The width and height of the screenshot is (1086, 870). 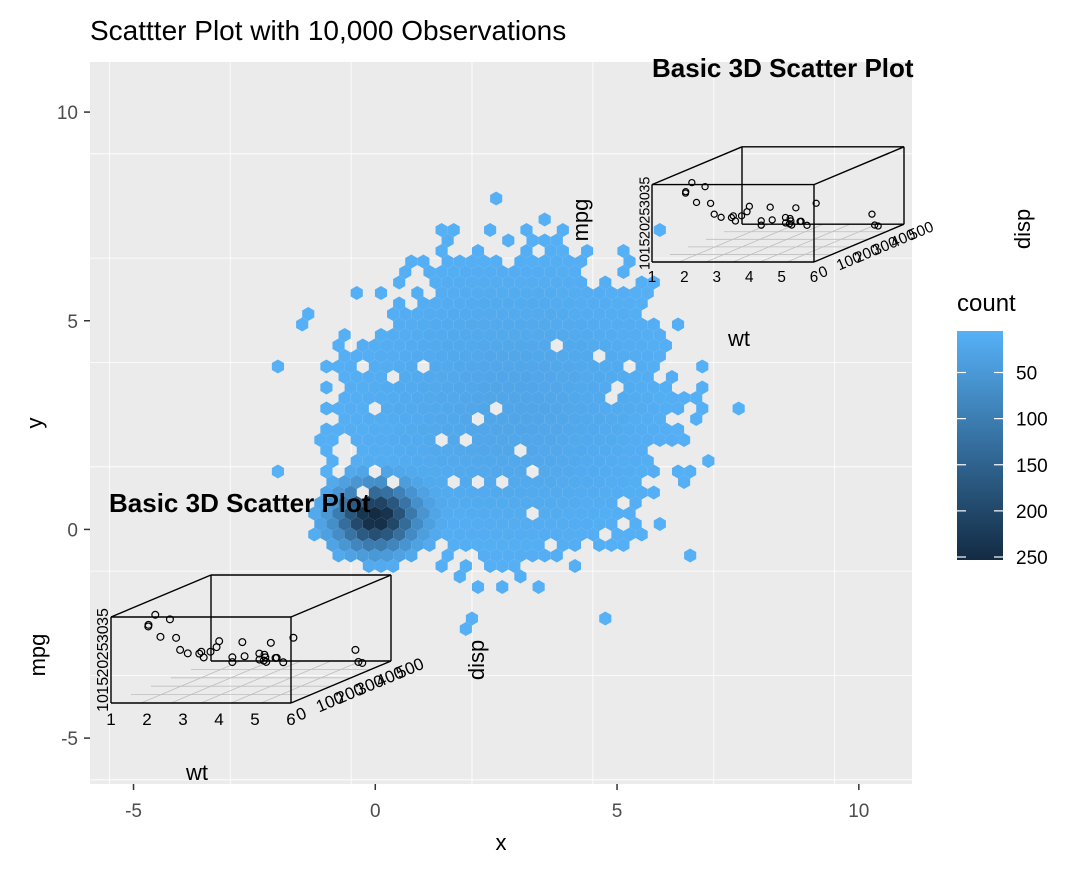 I want to click on chart-title: Scattter Plot with 10,000 Observations, so click(x=328, y=30).